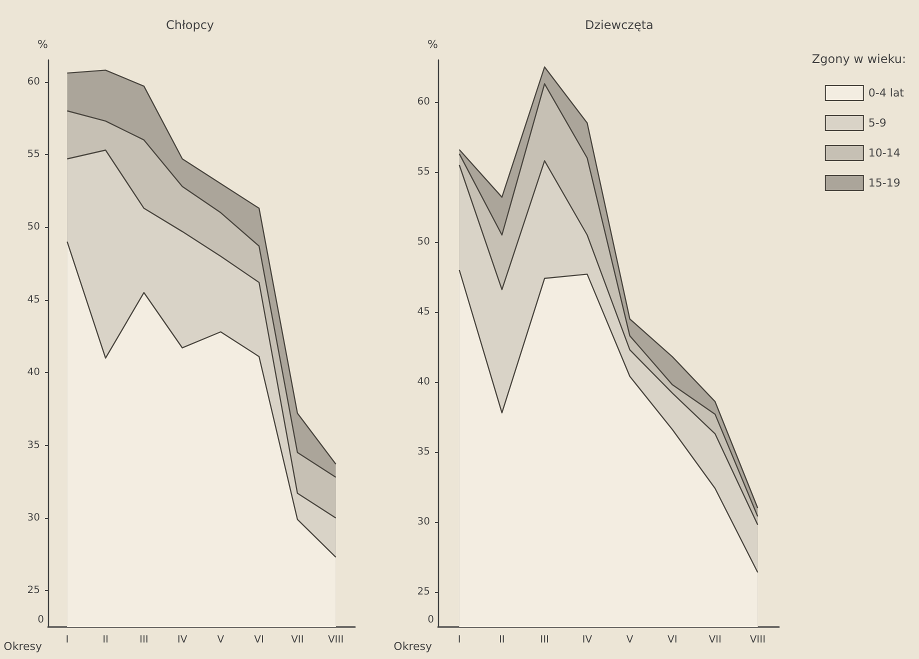 This screenshot has width=919, height=659. I want to click on legend-label: 15-19, so click(884, 183).